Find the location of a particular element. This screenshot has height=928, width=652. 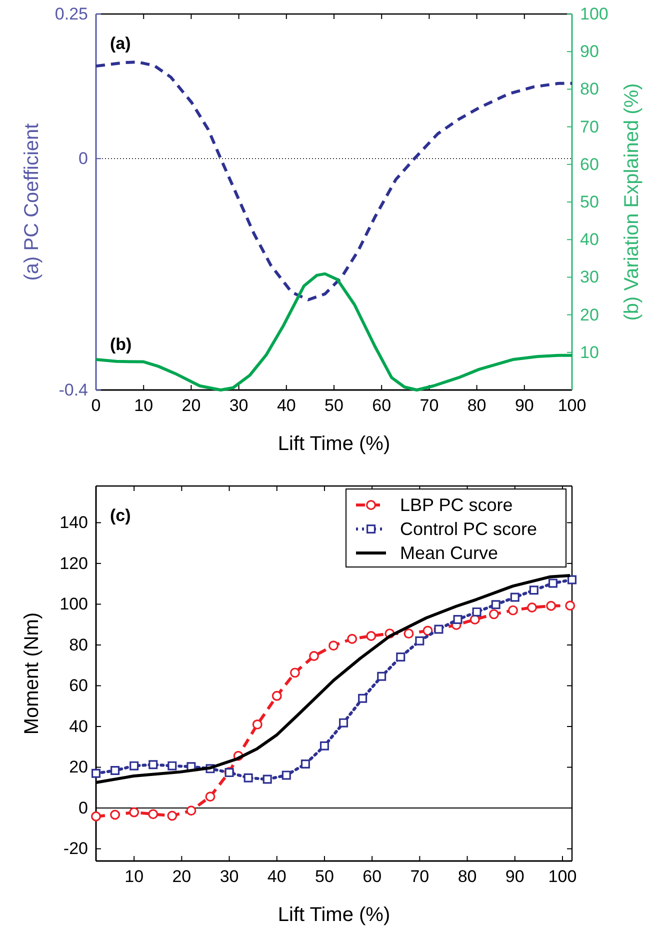

annotation: (c) is located at coordinates (120, 515).